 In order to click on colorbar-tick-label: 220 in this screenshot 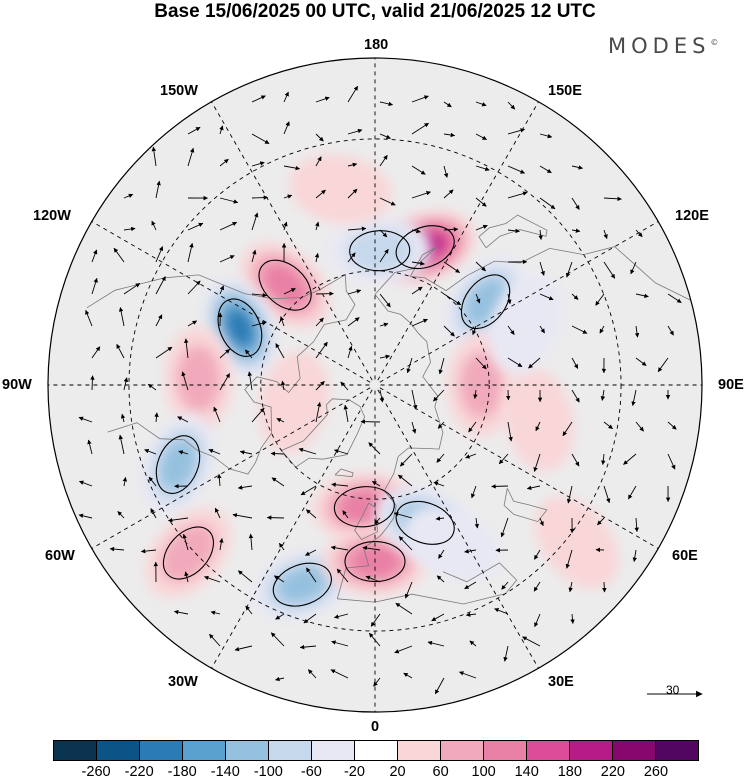, I will do `click(613, 772)`.